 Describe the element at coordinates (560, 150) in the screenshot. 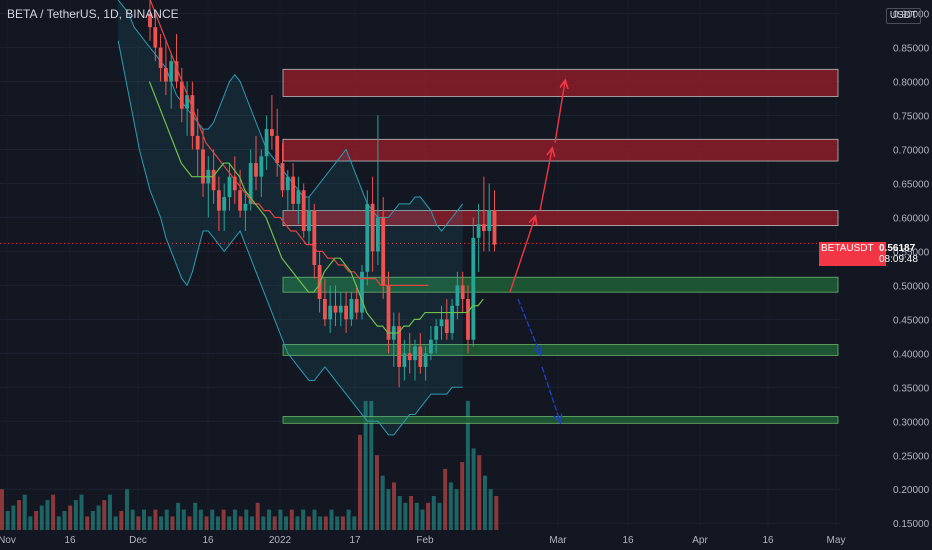

I see `resistance-zone` at that location.